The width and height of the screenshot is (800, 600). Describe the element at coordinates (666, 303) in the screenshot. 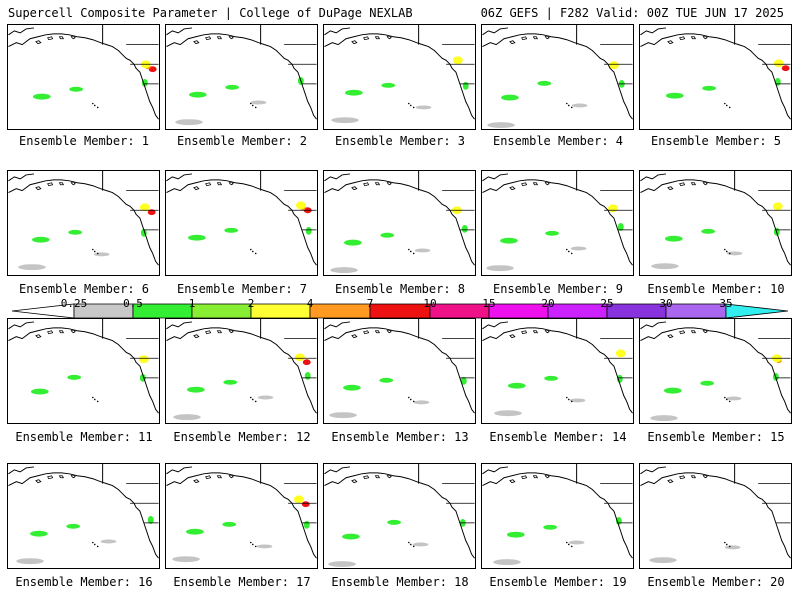

I see `colorbar-tick-label: 30` at that location.